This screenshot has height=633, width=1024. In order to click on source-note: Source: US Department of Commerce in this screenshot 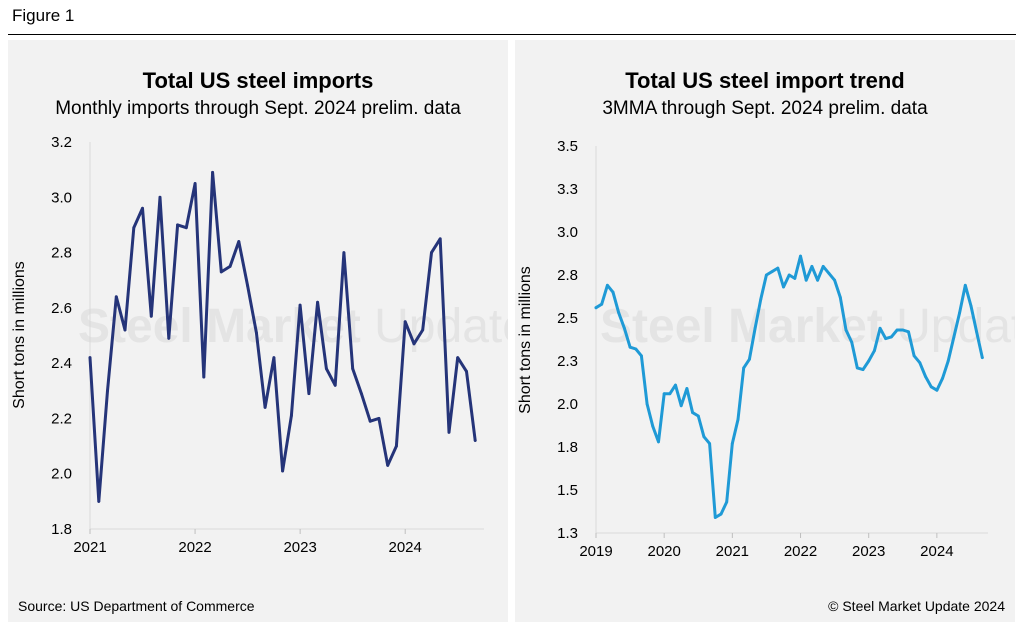, I will do `click(136, 606)`.